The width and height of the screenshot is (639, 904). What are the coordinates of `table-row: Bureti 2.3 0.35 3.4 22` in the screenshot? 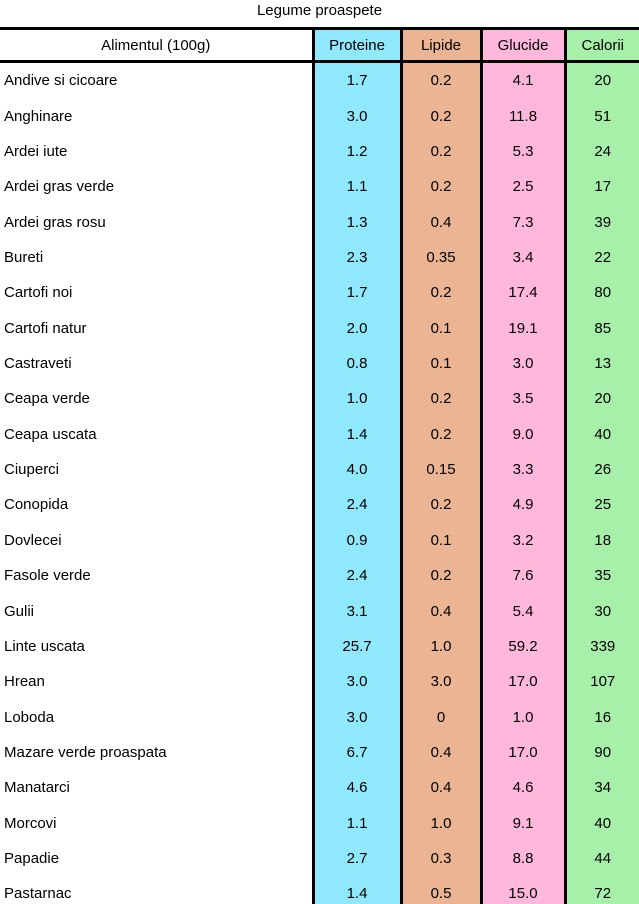 It's located at (319, 257).